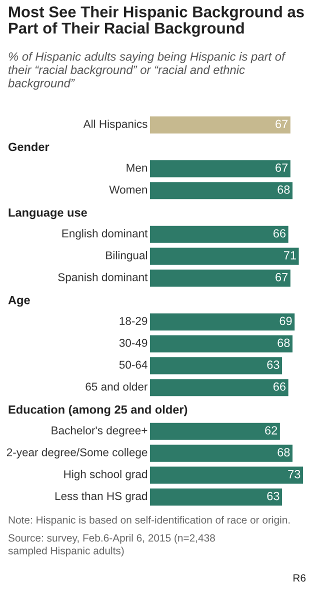 The image size is (314, 600). I want to click on y-tick-label: English dominant, so click(105, 234).